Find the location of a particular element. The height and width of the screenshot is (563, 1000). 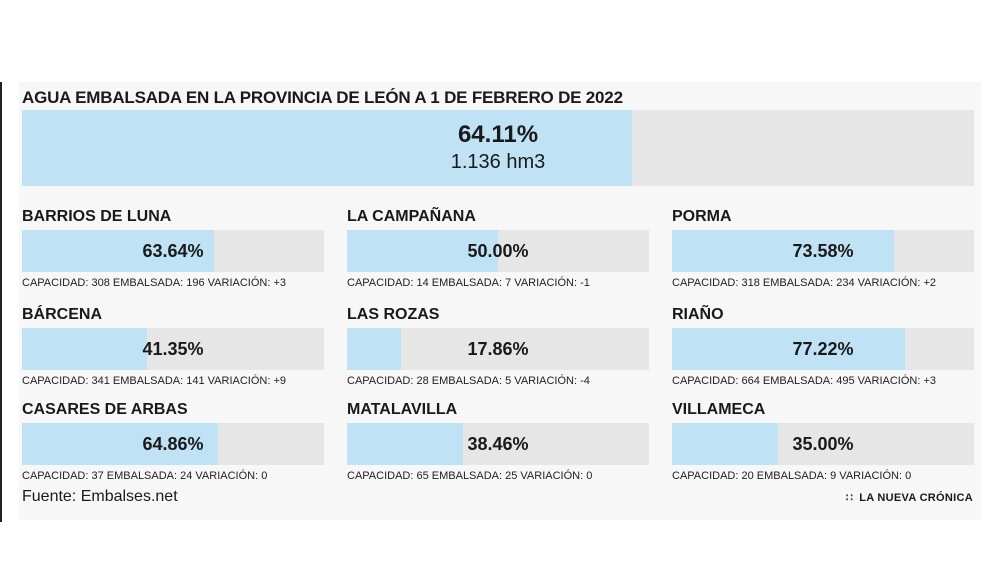

total-bar-track is located at coordinates (498, 148).